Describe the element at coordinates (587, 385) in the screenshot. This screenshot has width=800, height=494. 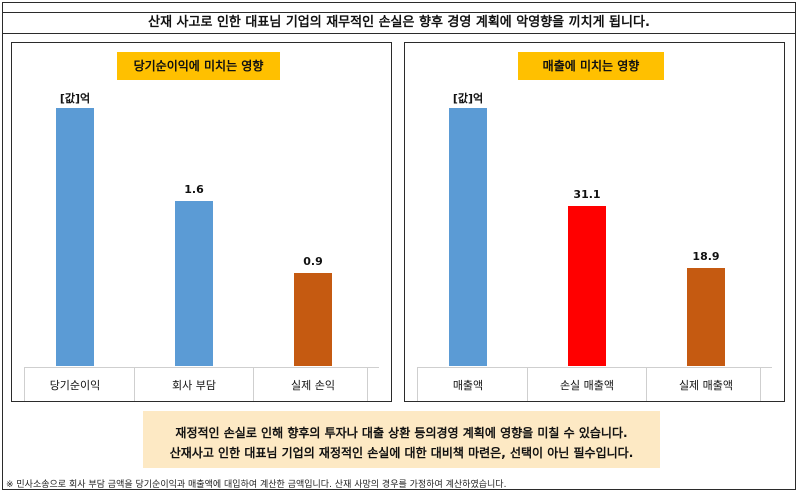
I see `category-label: 손실 매출액` at that location.